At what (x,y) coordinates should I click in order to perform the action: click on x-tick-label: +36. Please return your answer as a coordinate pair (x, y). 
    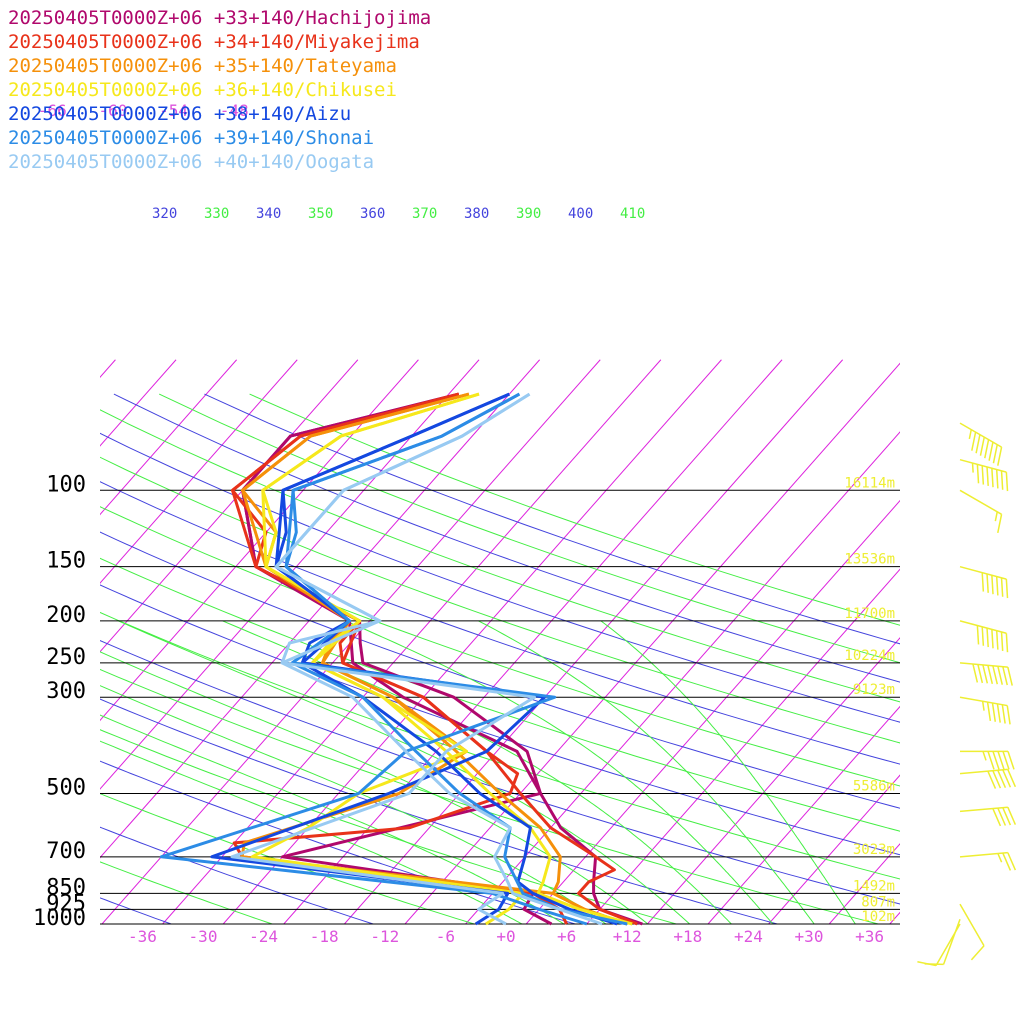
    Looking at the image, I should click on (869, 936).